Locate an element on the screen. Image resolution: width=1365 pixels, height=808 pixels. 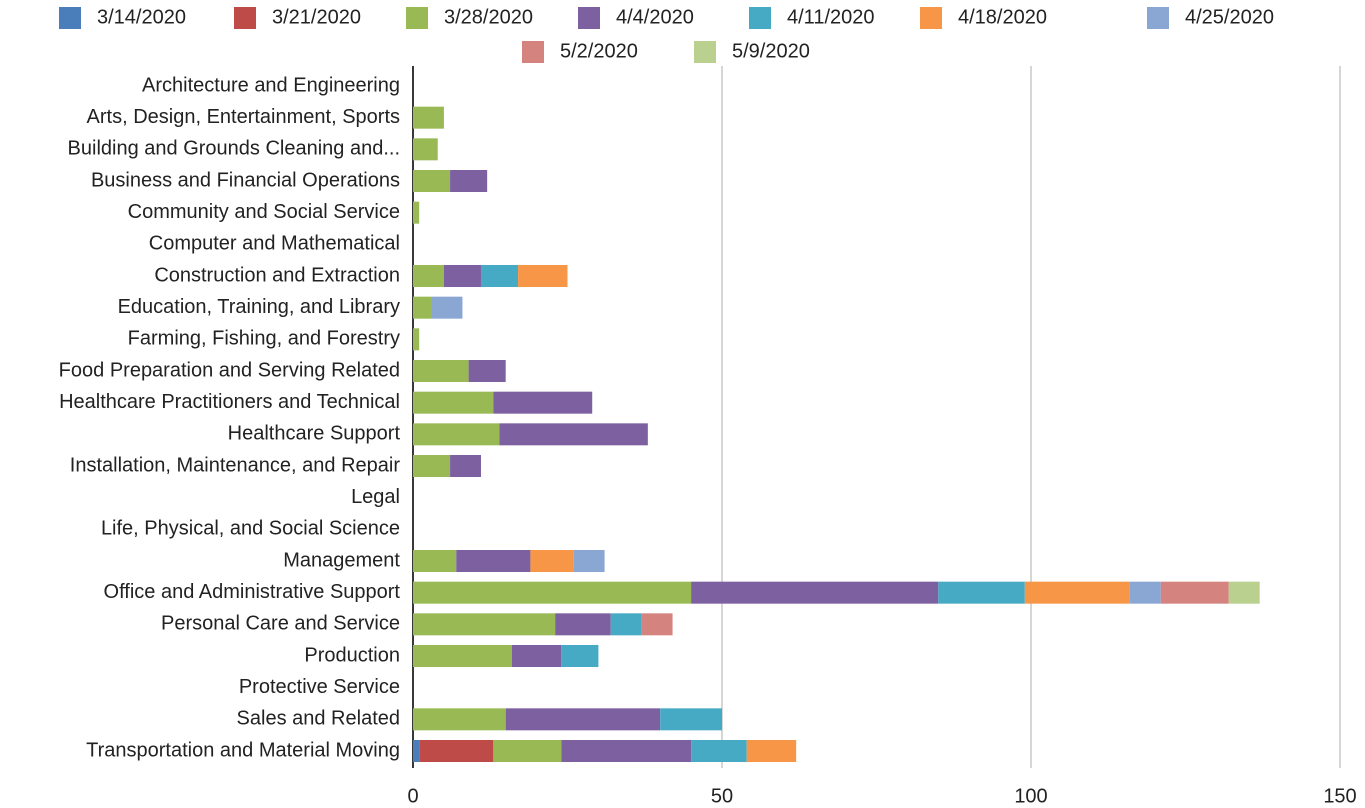
y-tick-label: Farming, Fishing, and Forestry is located at coordinates (264, 339).